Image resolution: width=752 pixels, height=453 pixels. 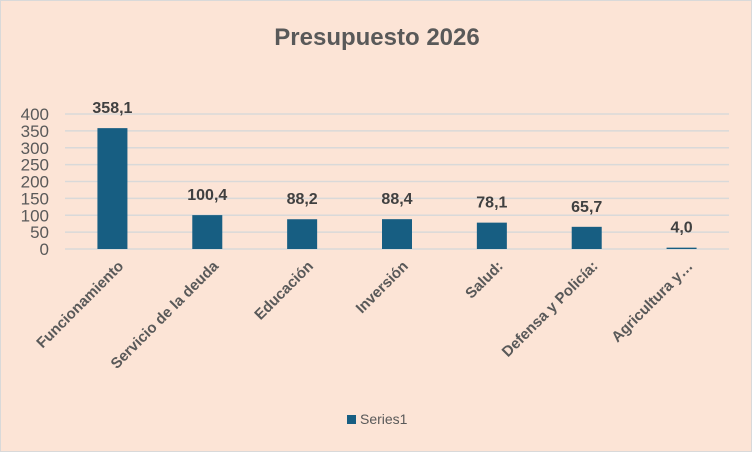 I want to click on data-label: 78,1, so click(x=491, y=203).